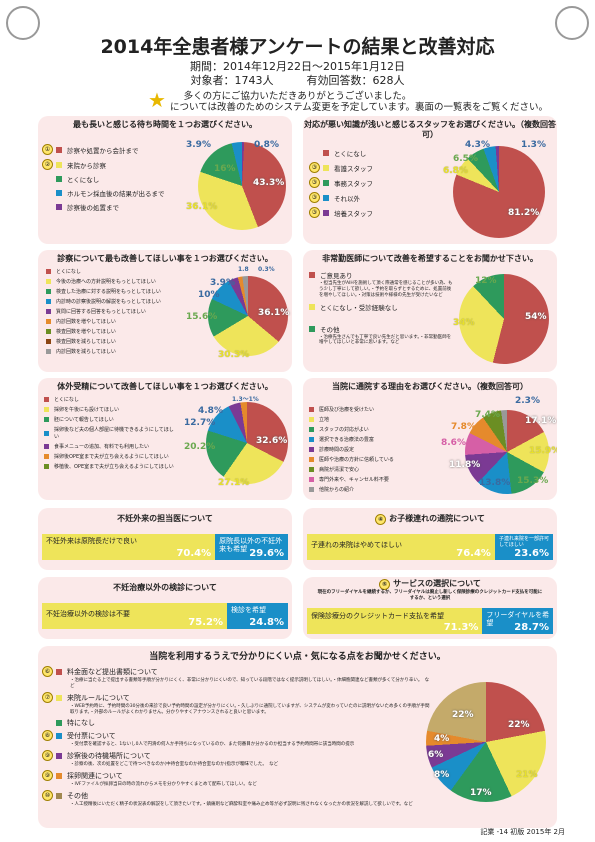  Describe the element at coordinates (379, 479) in the screenshot. I see `legend-item: 専門外来や、キャンセル料不要` at that location.